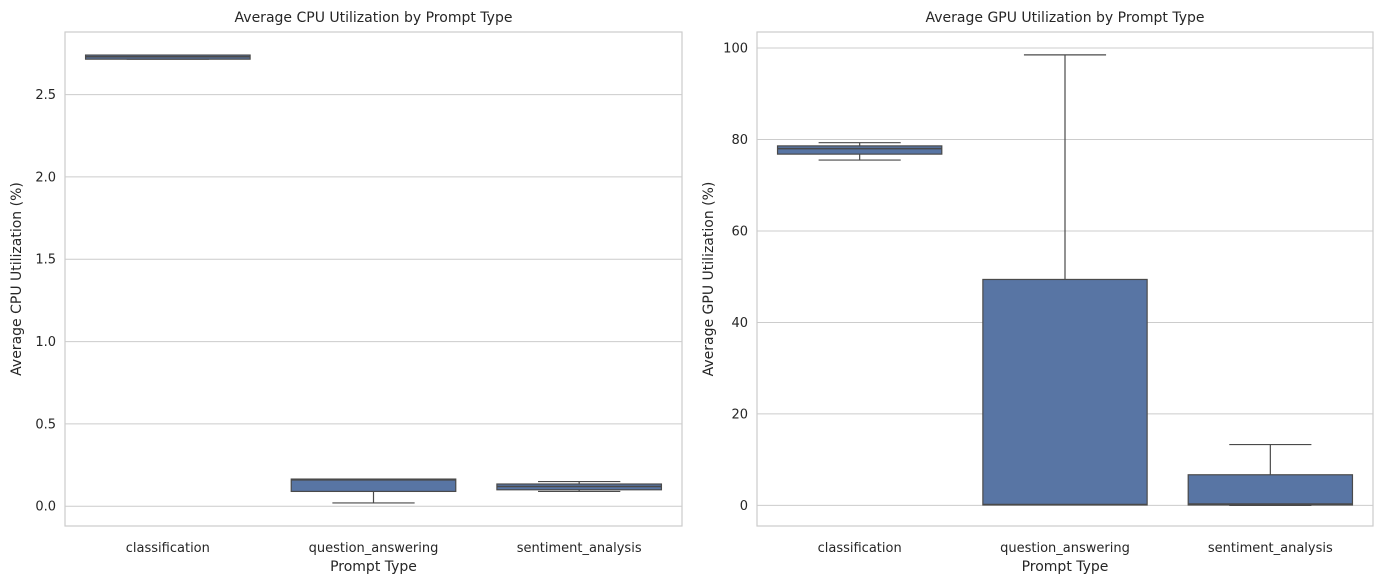  What do you see at coordinates (744, 506) in the screenshot?
I see `y-tick-label: 0` at bounding box center [744, 506].